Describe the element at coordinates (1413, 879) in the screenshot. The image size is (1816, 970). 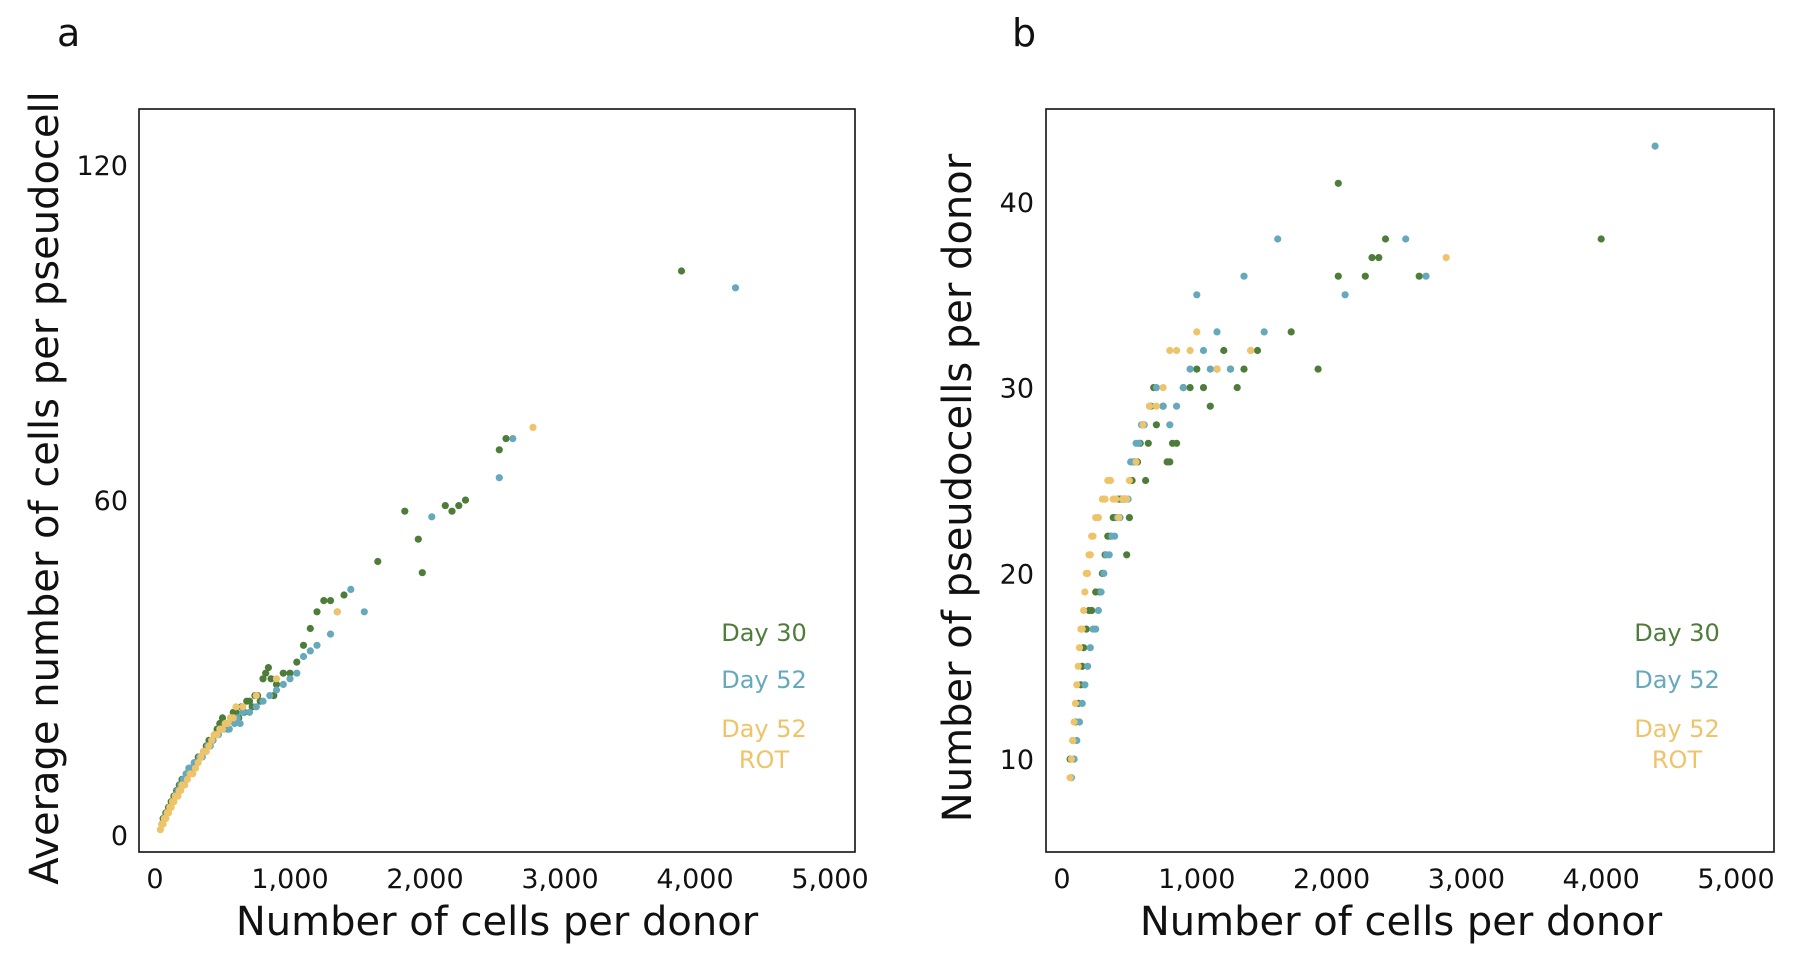
I see `panel-b-x-ticks: 0 1,000 2,000 3,000 4,000 5,000` at that location.